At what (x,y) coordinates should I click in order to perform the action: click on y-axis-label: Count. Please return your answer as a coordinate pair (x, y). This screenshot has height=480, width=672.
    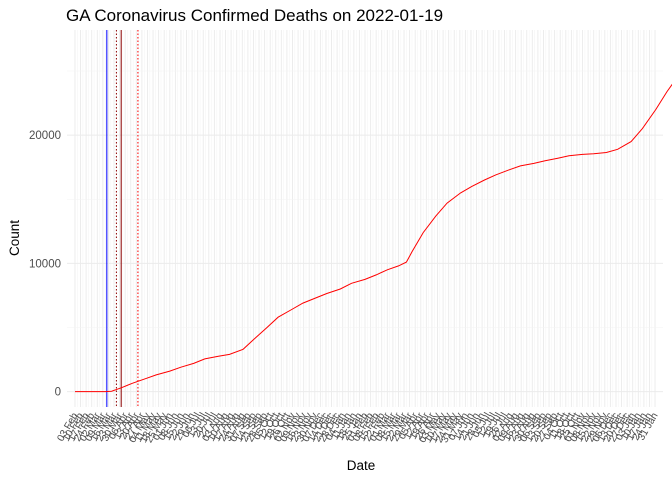
    Looking at the image, I should click on (14, 238).